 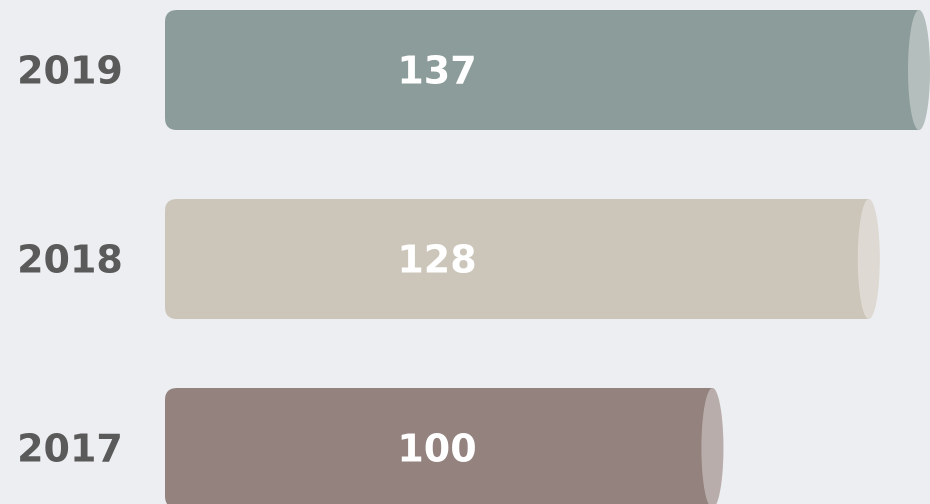 What do you see at coordinates (70, 71) in the screenshot?
I see `category-label: 2019` at bounding box center [70, 71].